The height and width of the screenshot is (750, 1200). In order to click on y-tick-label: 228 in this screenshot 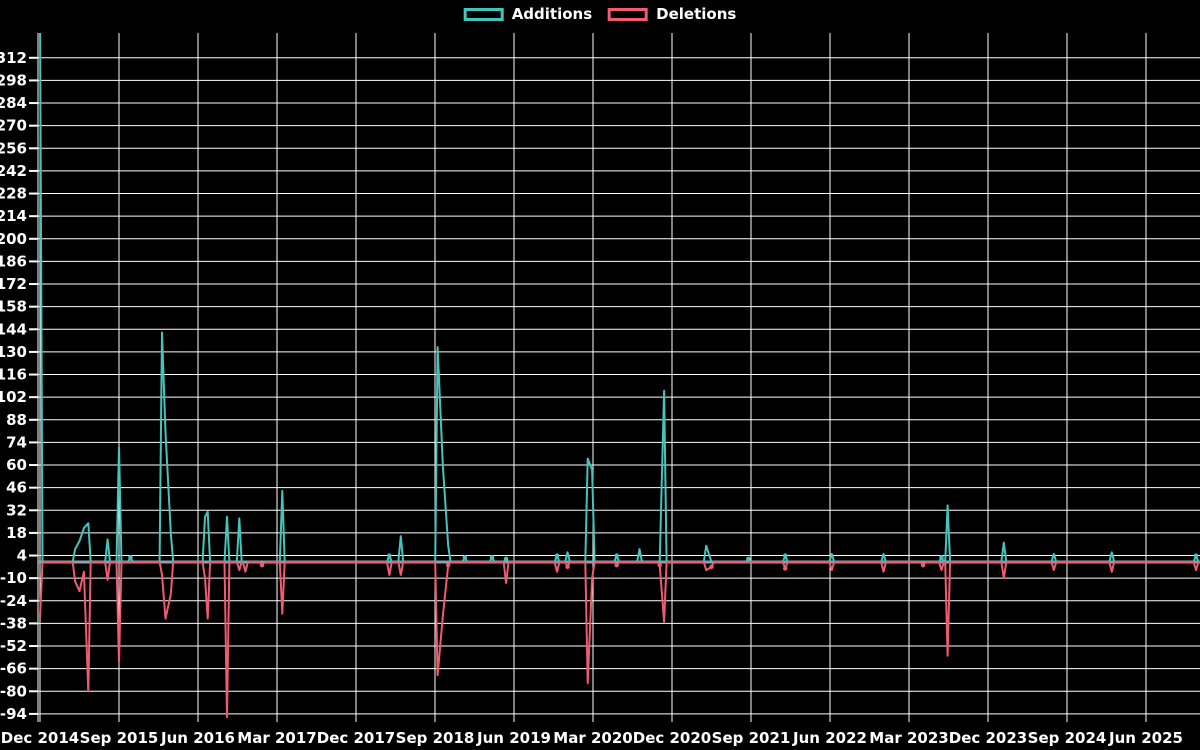, I will do `click(13, 194)`.